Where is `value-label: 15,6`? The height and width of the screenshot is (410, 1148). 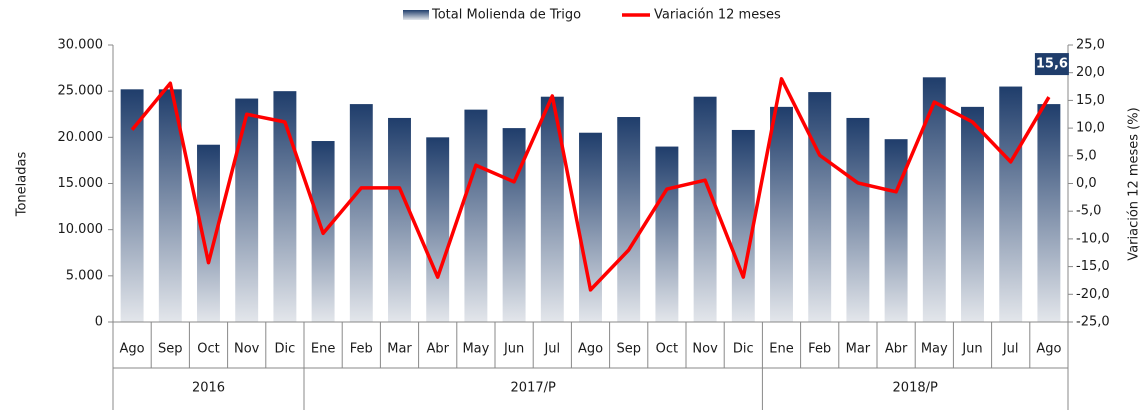
value-label: 15,6 is located at coordinates (1052, 64).